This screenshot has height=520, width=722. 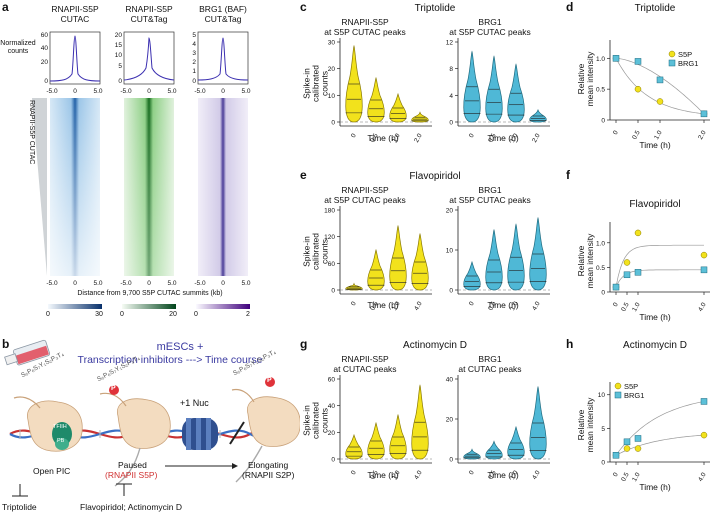 I want to click on cbar3-min: 0, so click(x=196, y=314).